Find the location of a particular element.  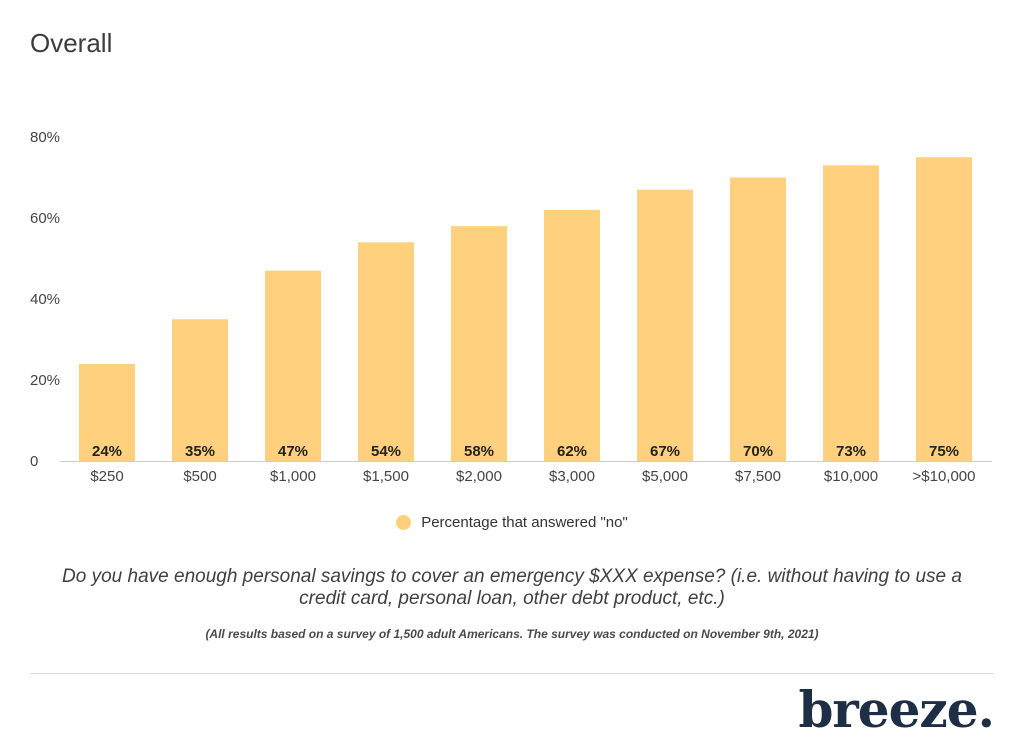

y-tick-label: 80% is located at coordinates (45, 137).